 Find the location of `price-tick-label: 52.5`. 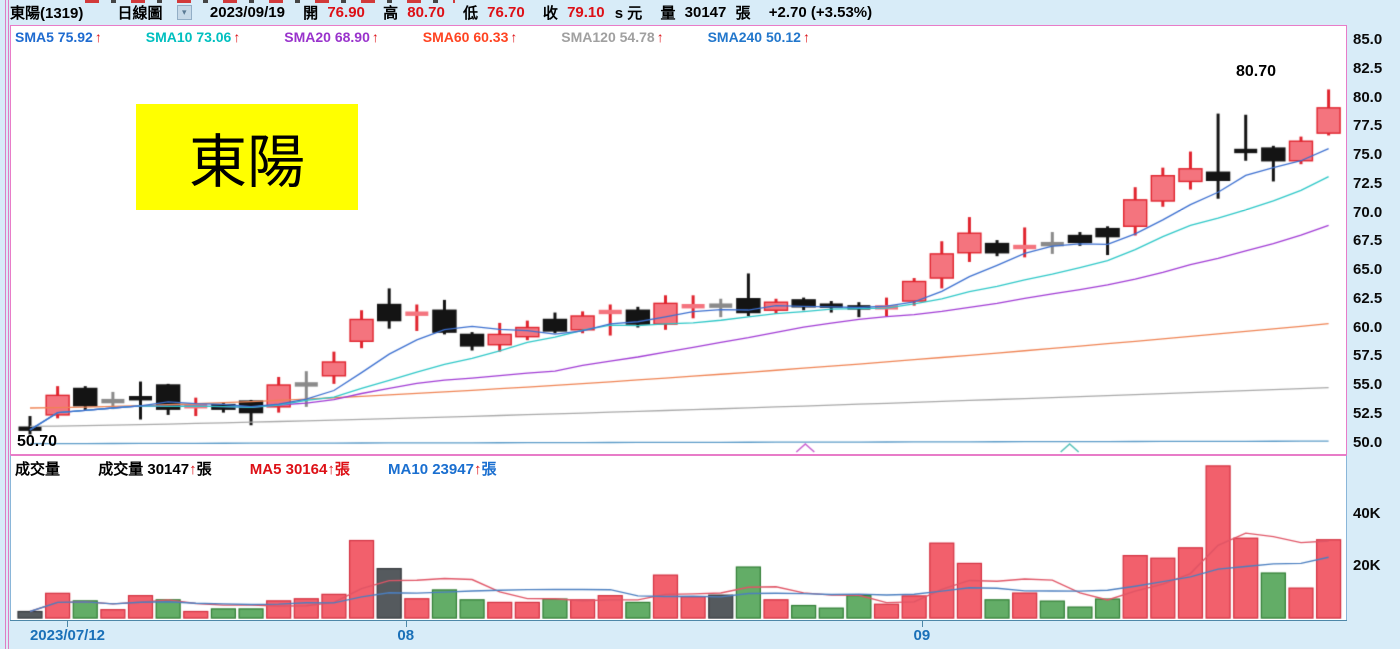

price-tick-label: 52.5 is located at coordinates (1368, 413).